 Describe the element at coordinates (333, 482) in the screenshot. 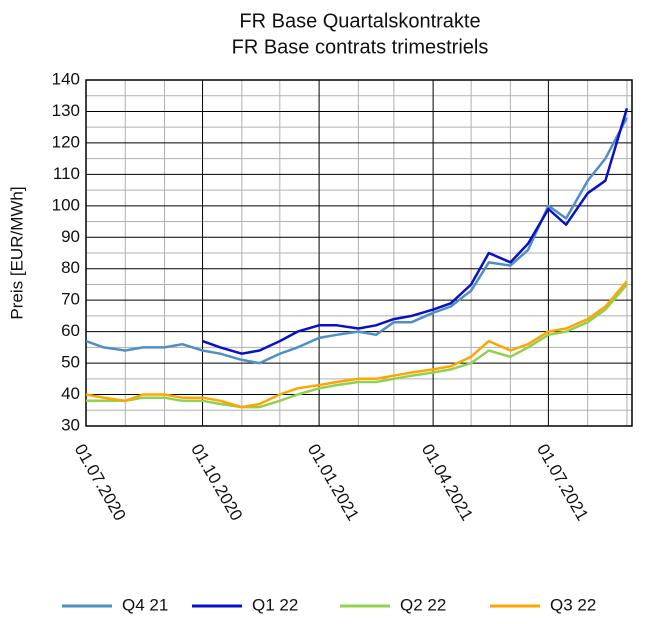

I see `x-tick-label: 01.01.2021` at that location.